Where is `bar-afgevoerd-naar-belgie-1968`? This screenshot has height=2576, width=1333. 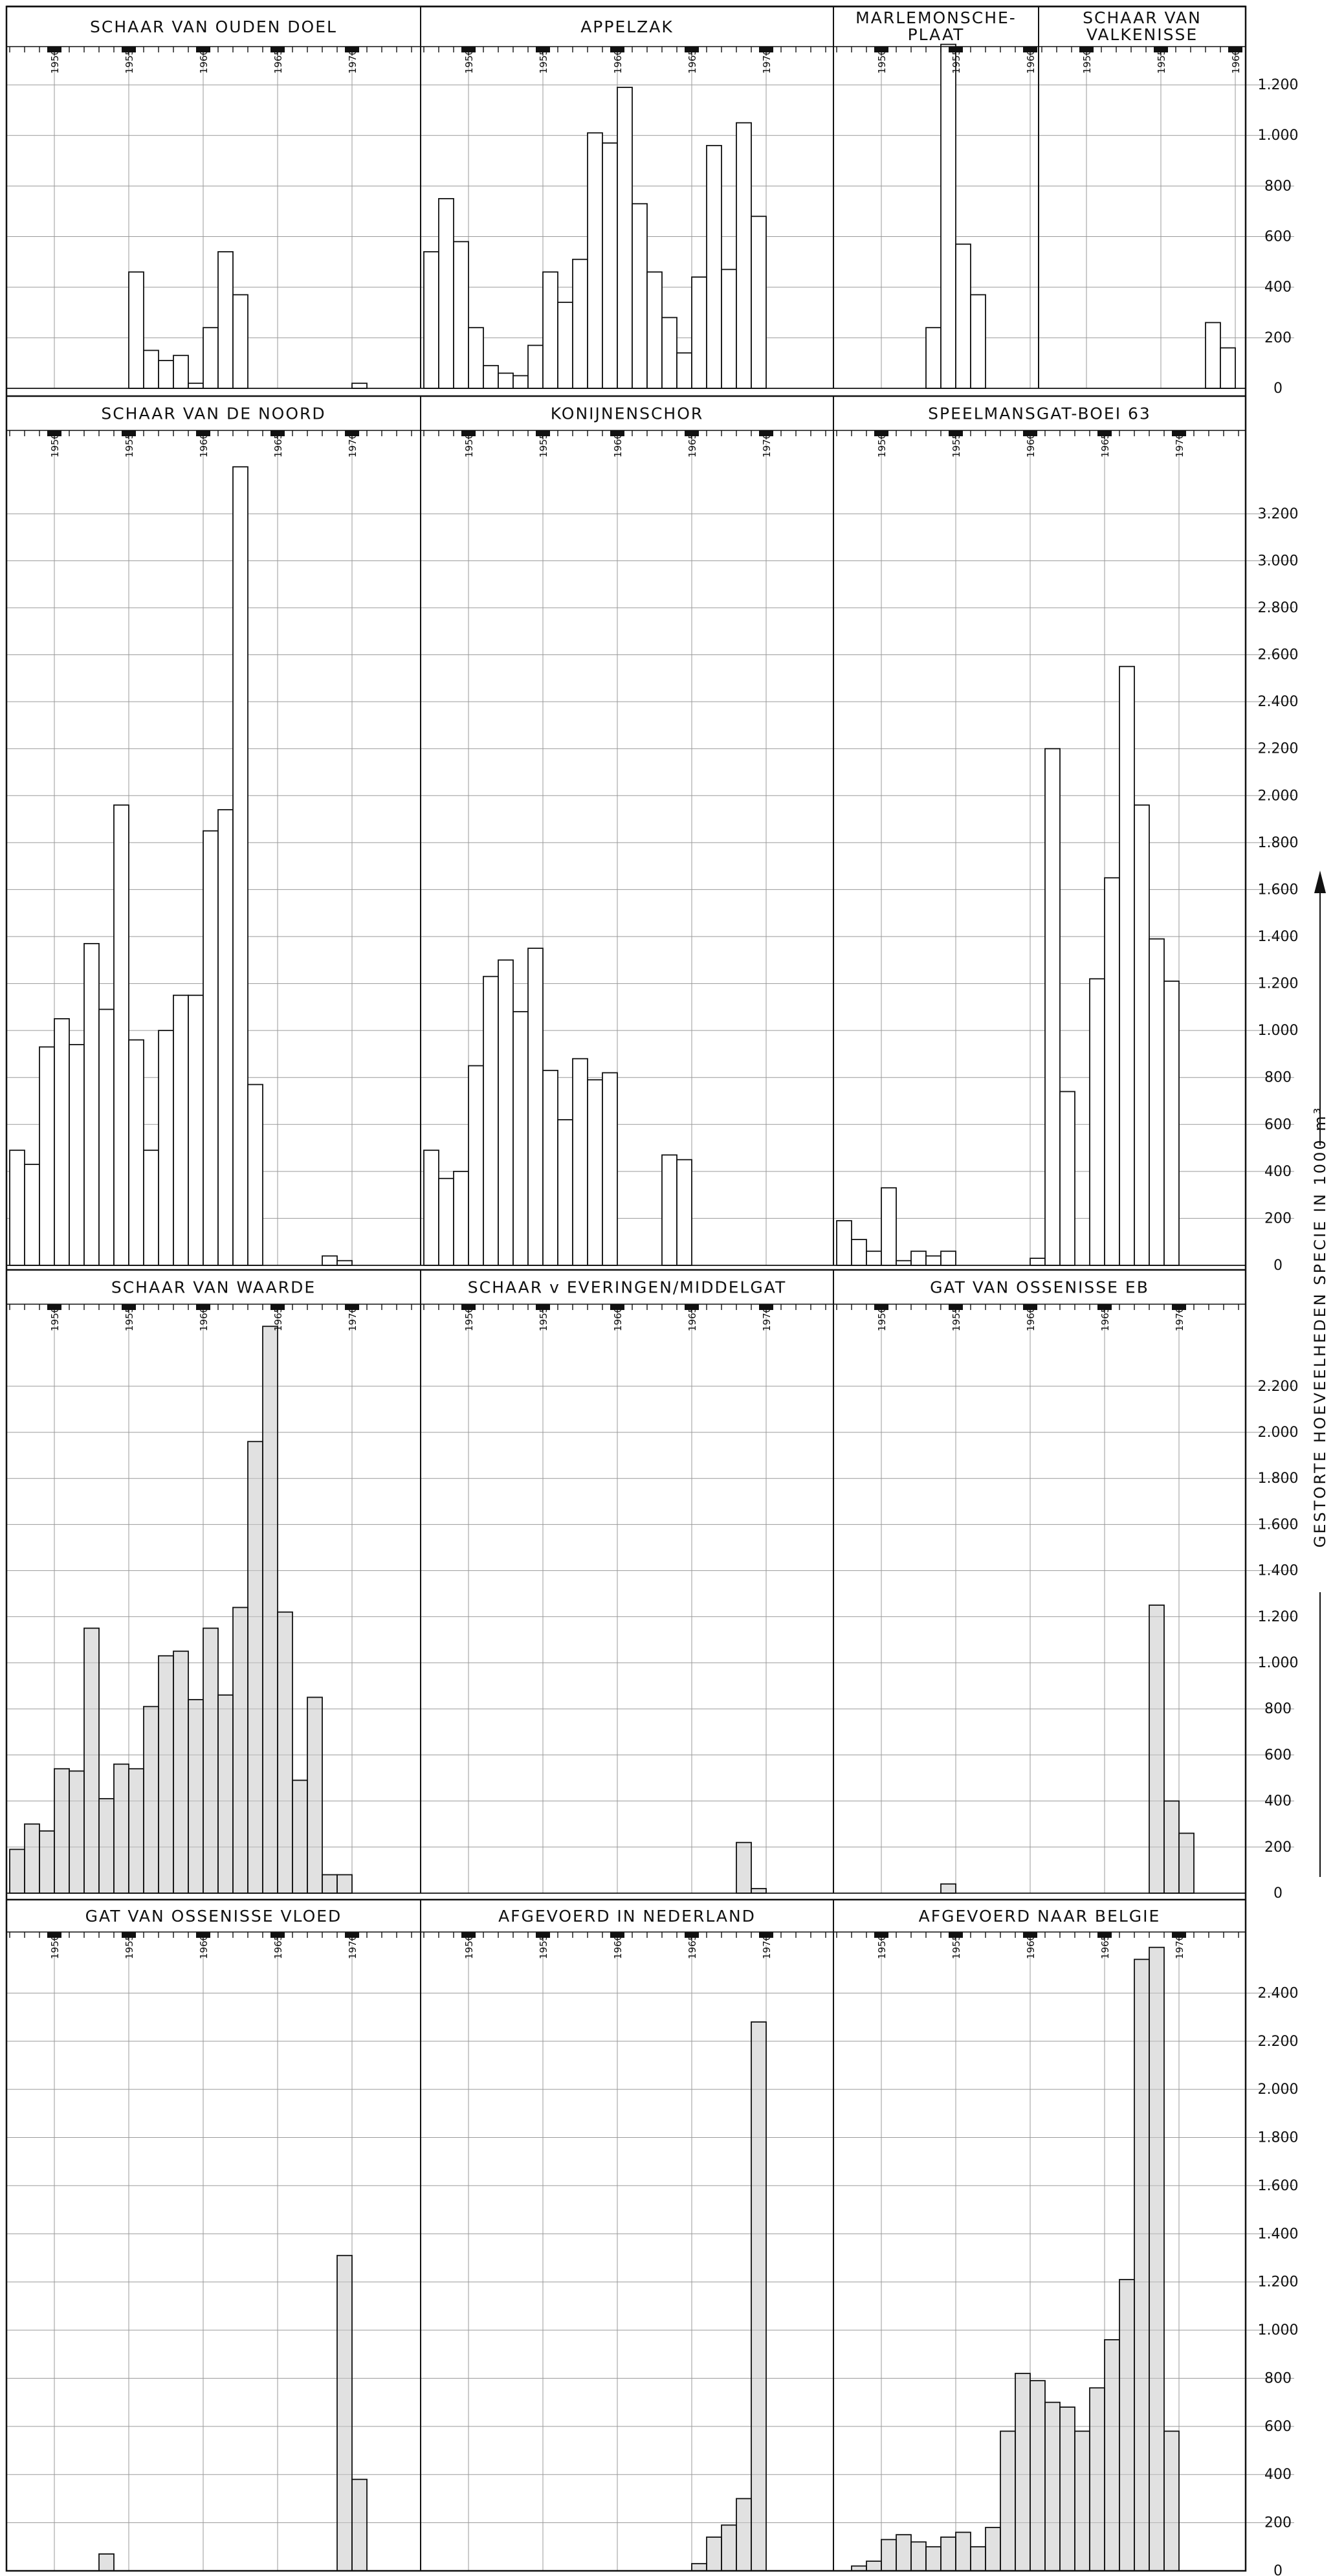
bar-afgevoerd-naar-belgie-1968 is located at coordinates (1157, 2258).